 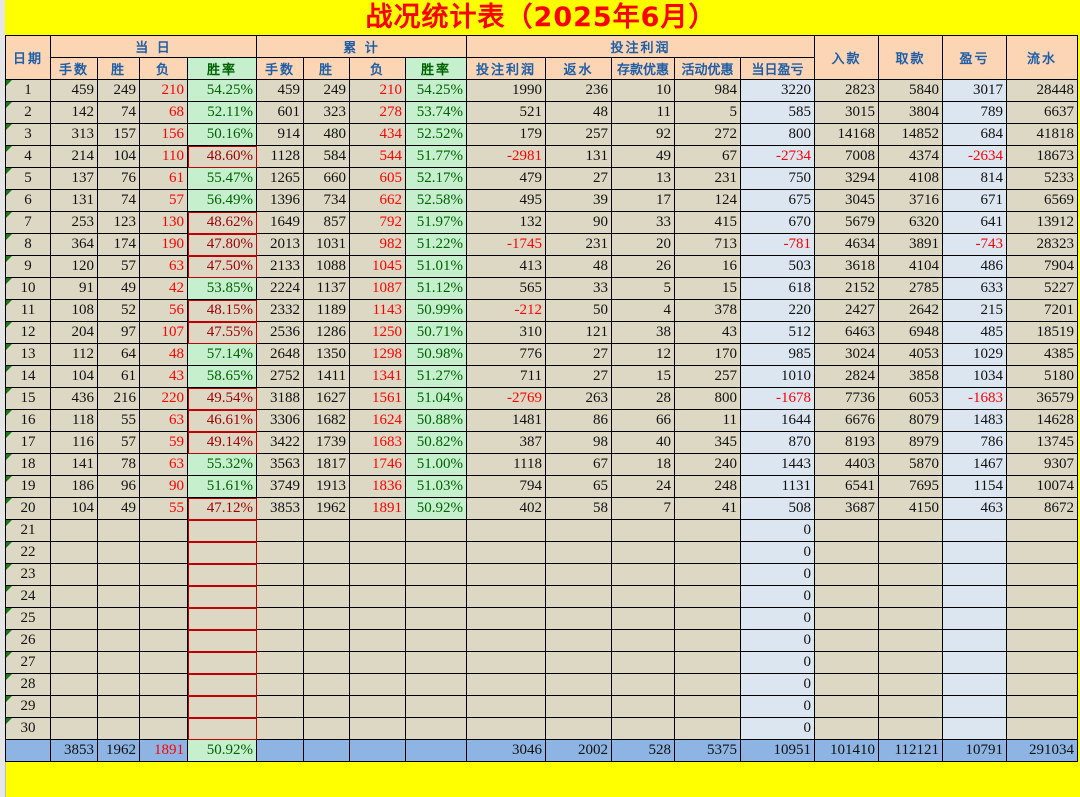 What do you see at coordinates (707, 420) in the screenshot?
I see `cell-activity-bonus: 11` at bounding box center [707, 420].